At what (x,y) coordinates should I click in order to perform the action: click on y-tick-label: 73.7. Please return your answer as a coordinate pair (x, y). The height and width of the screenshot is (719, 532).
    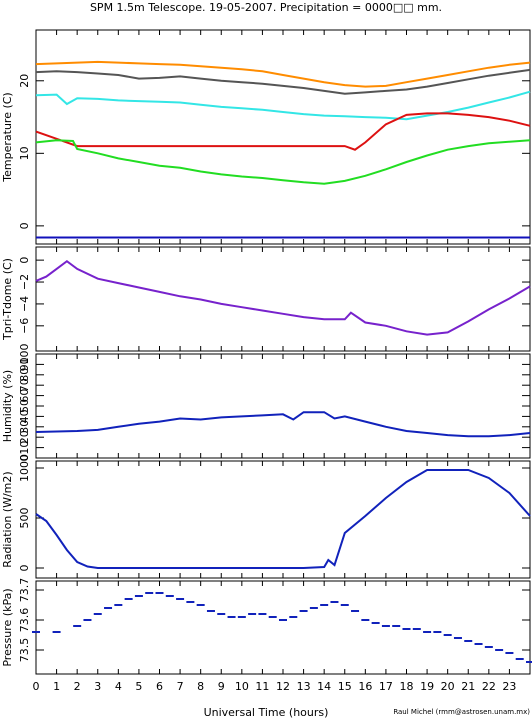
    Looking at the image, I should click on (24, 590).